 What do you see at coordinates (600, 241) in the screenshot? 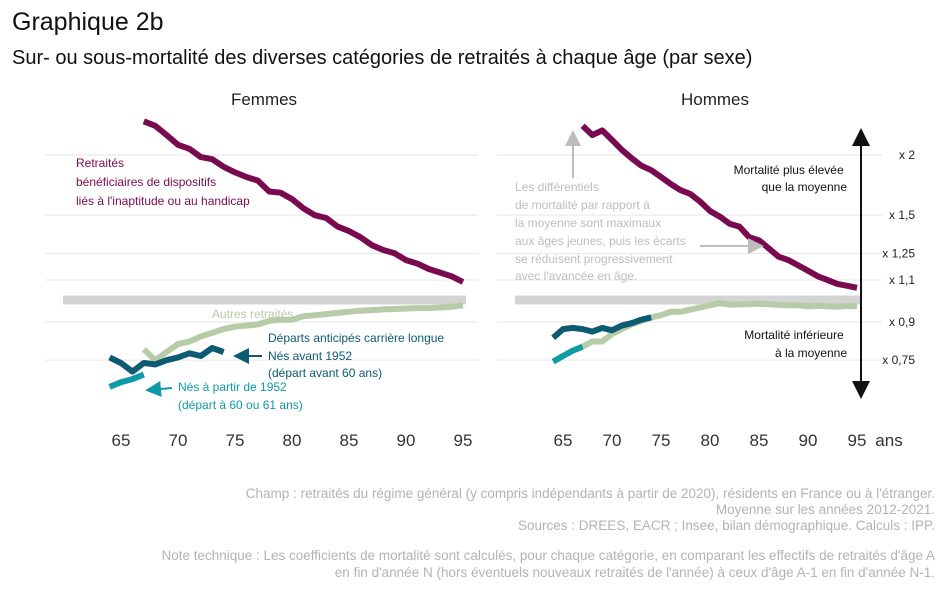
I see `note-differentiels-line4: aux âges jeunes, puis les écarts` at bounding box center [600, 241].